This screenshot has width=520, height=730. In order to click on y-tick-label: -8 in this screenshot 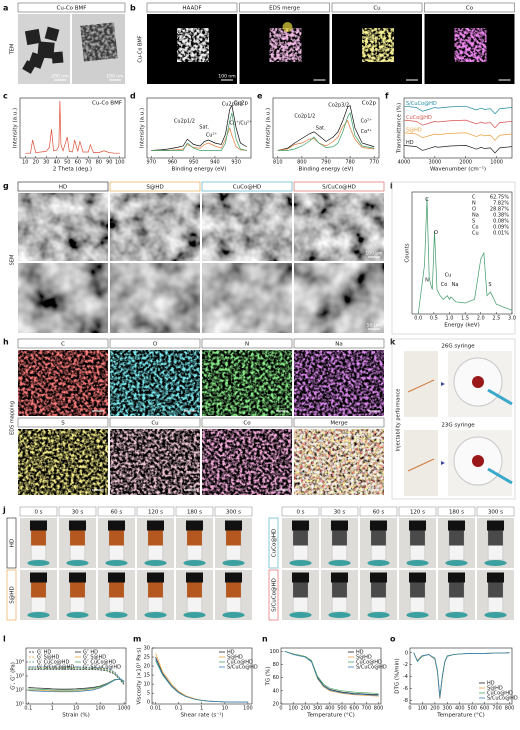, I will do `click(405, 701)`.